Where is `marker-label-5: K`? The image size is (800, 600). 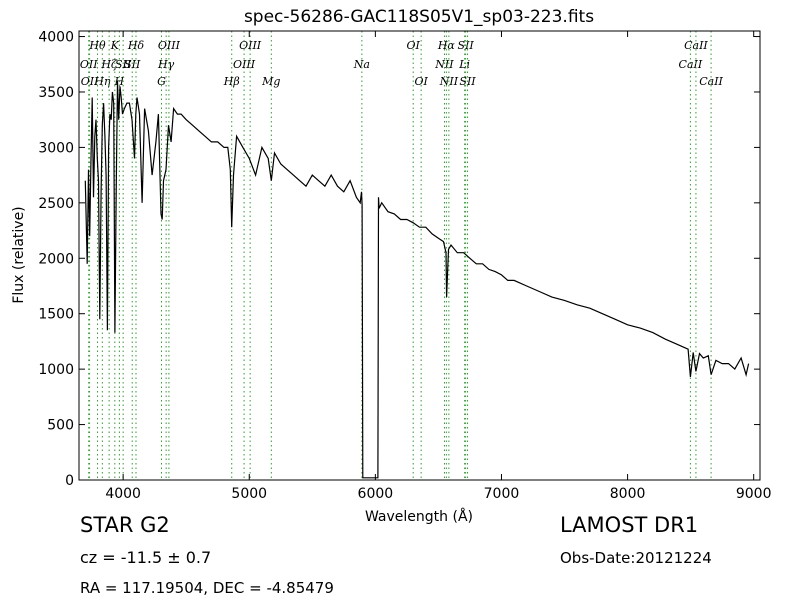
marker-label-5: K is located at coordinates (115, 45).